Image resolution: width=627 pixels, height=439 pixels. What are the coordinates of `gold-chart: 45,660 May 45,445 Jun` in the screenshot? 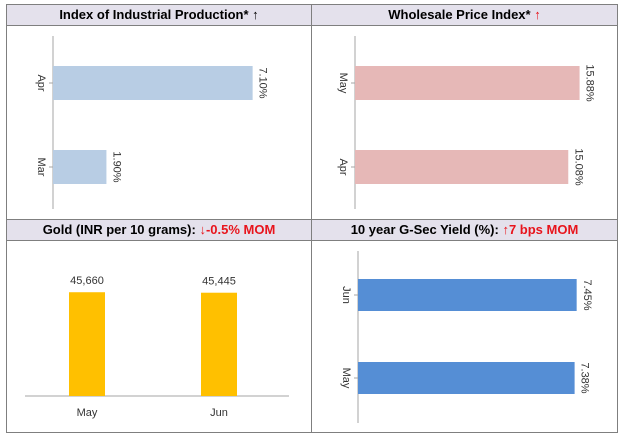 It's located at (157, 347).